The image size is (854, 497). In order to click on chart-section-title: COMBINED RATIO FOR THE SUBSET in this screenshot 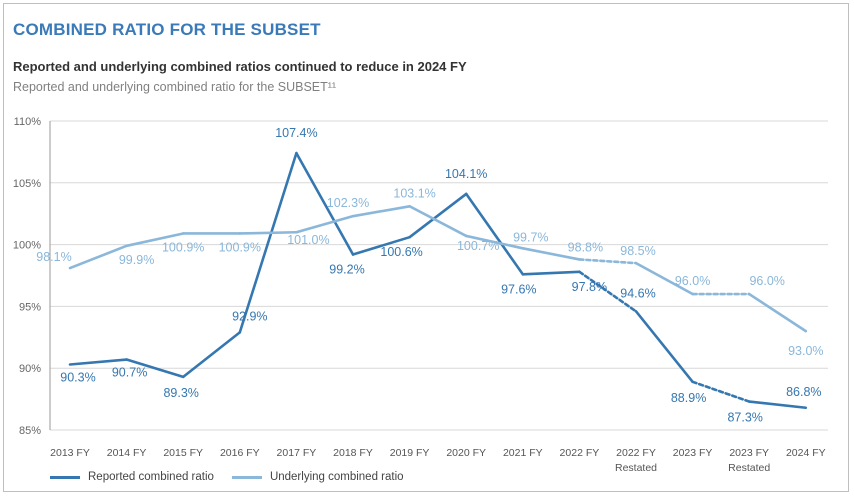, I will do `click(167, 29)`.